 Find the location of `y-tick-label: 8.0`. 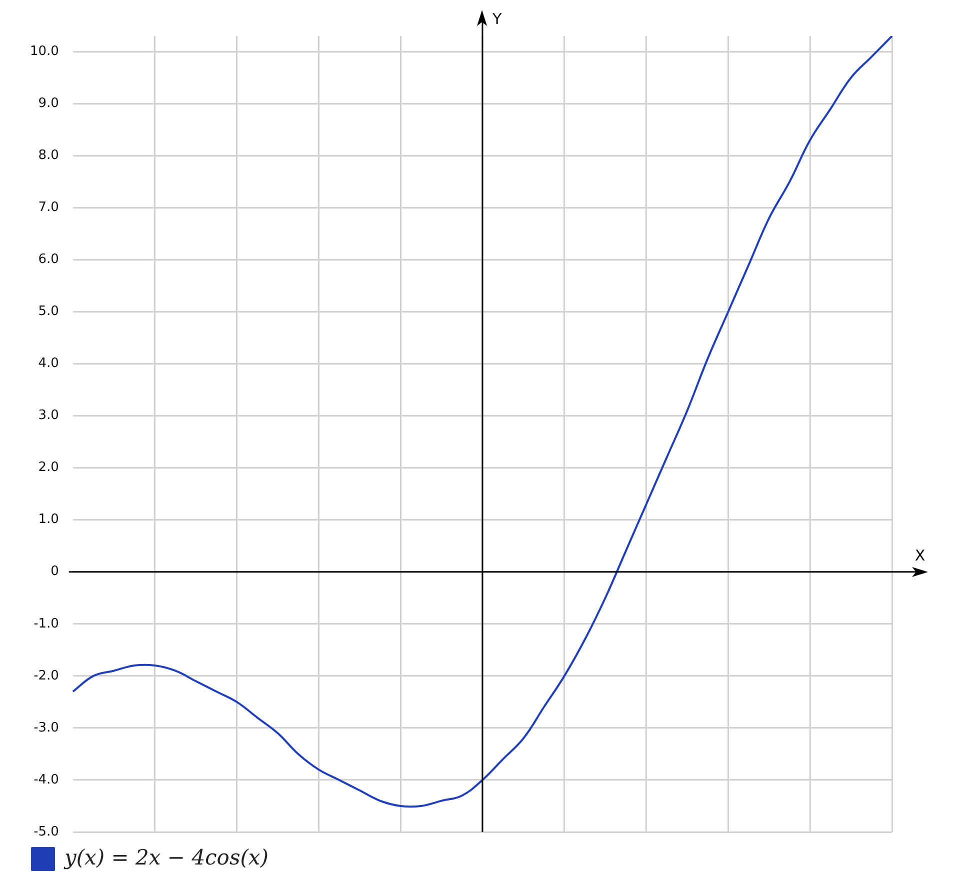

y-tick-label: 8.0 is located at coordinates (48, 156).